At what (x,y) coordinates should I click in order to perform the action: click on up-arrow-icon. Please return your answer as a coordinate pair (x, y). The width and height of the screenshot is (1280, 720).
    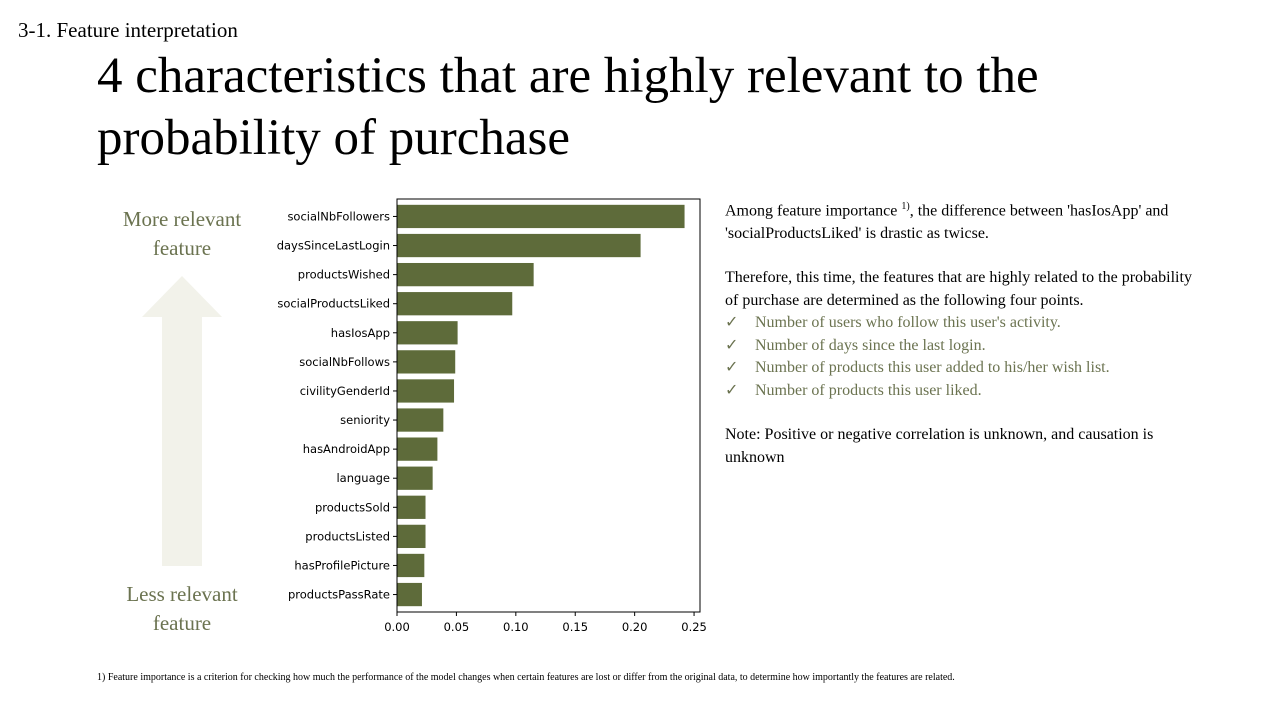
    Looking at the image, I should click on (182, 421).